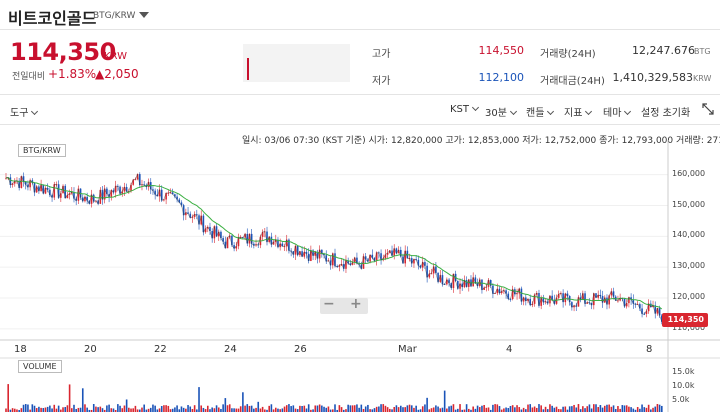 The height and width of the screenshot is (412, 720). Describe the element at coordinates (296, 63) in the screenshot. I see `mini-sparkline` at that location.